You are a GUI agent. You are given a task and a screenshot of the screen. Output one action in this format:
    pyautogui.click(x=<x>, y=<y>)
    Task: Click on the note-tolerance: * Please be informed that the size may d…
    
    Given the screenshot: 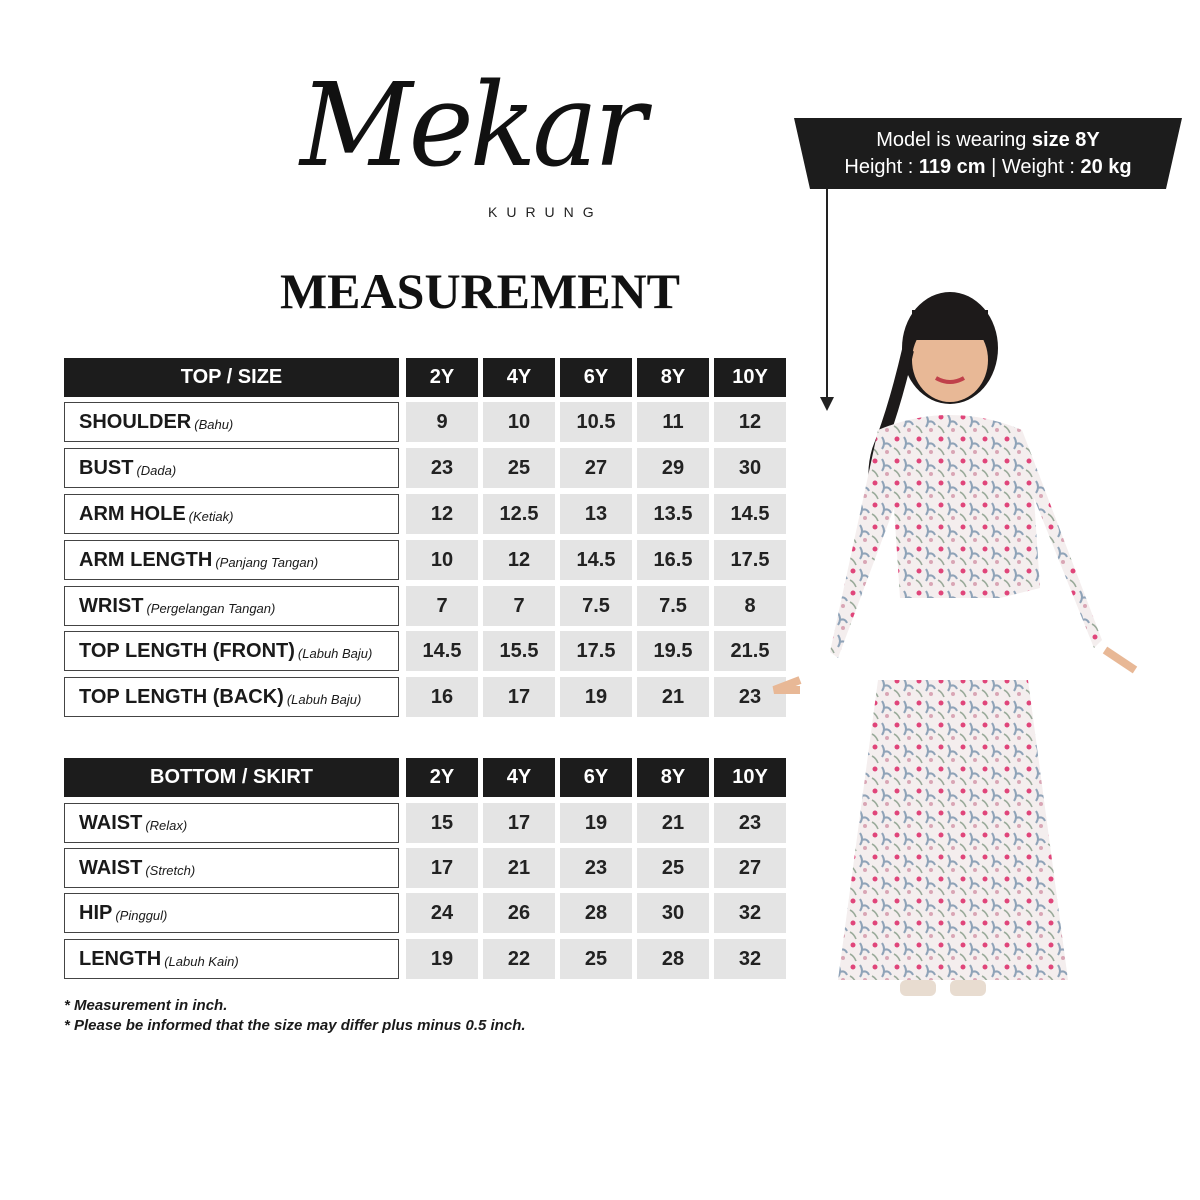 What is the action you would take?
    pyautogui.click(x=295, y=1025)
    